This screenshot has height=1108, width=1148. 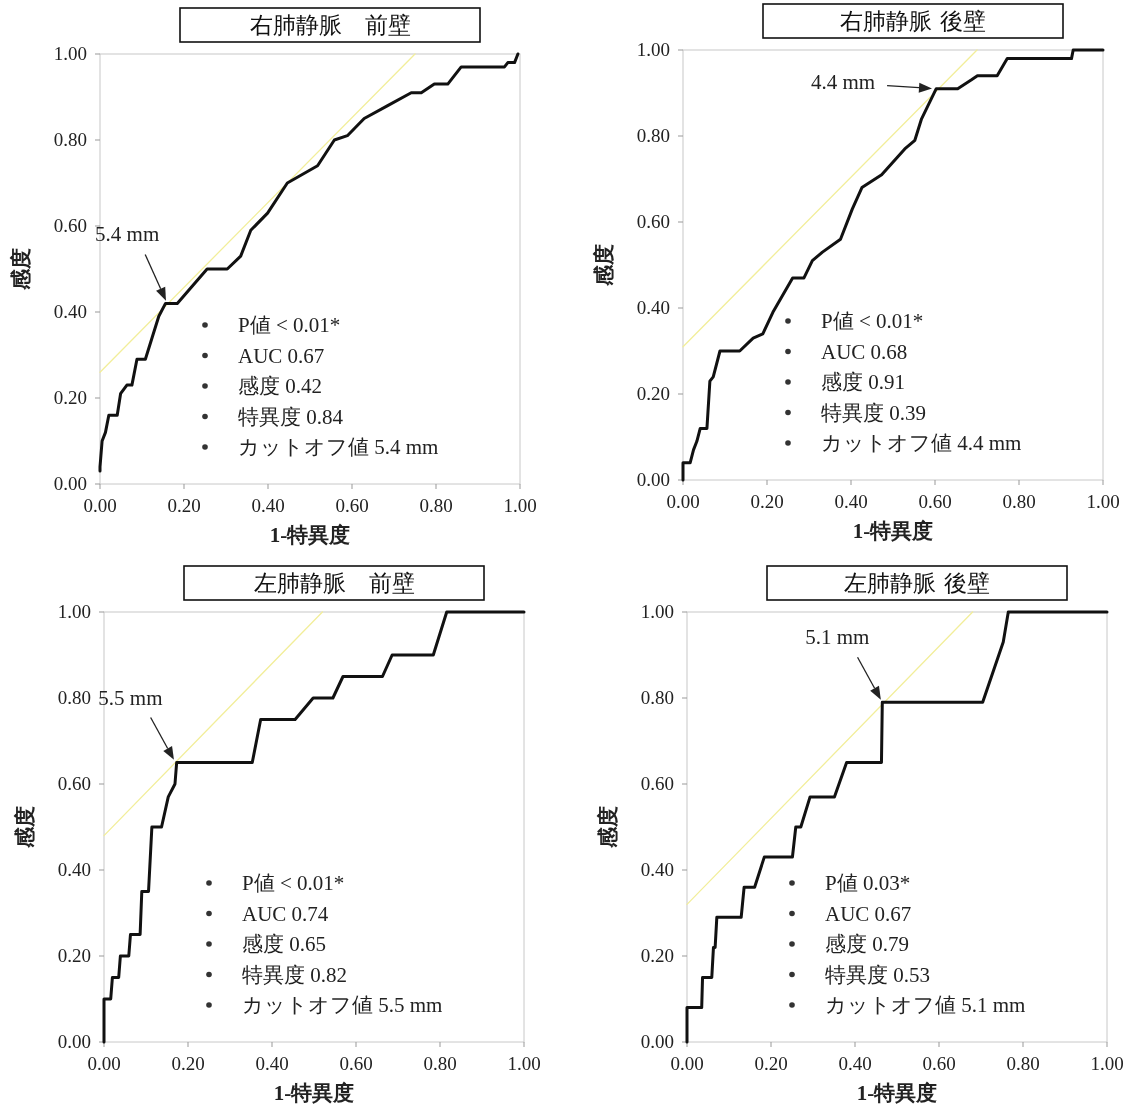 I want to click on chart-title: 右肺静脈 後壁, so click(x=913, y=21).